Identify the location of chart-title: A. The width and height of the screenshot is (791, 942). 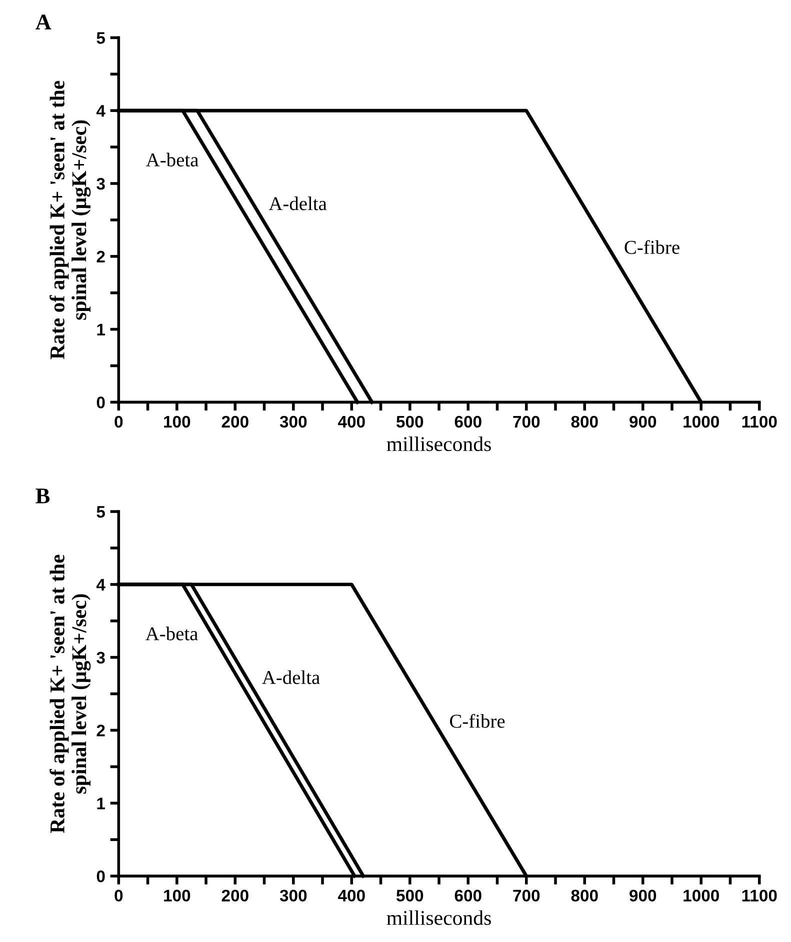
(44, 22).